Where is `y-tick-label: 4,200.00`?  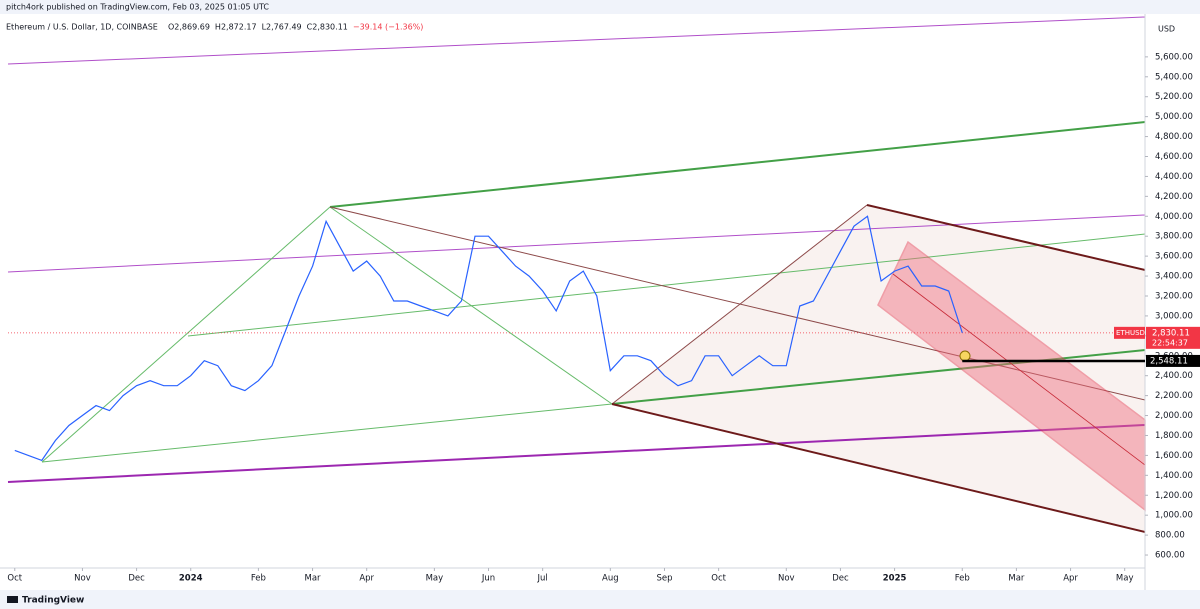
y-tick-label: 4,200.00 is located at coordinates (1174, 197).